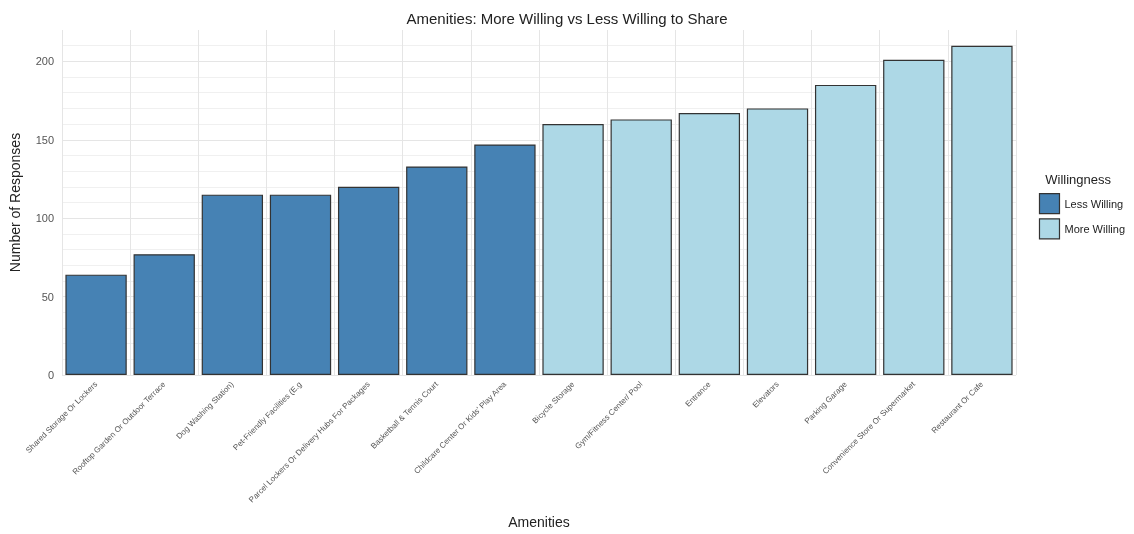 Image resolution: width=1134 pixels, height=534 pixels. What do you see at coordinates (1078, 179) in the screenshot?
I see `legend-title: Willingness` at bounding box center [1078, 179].